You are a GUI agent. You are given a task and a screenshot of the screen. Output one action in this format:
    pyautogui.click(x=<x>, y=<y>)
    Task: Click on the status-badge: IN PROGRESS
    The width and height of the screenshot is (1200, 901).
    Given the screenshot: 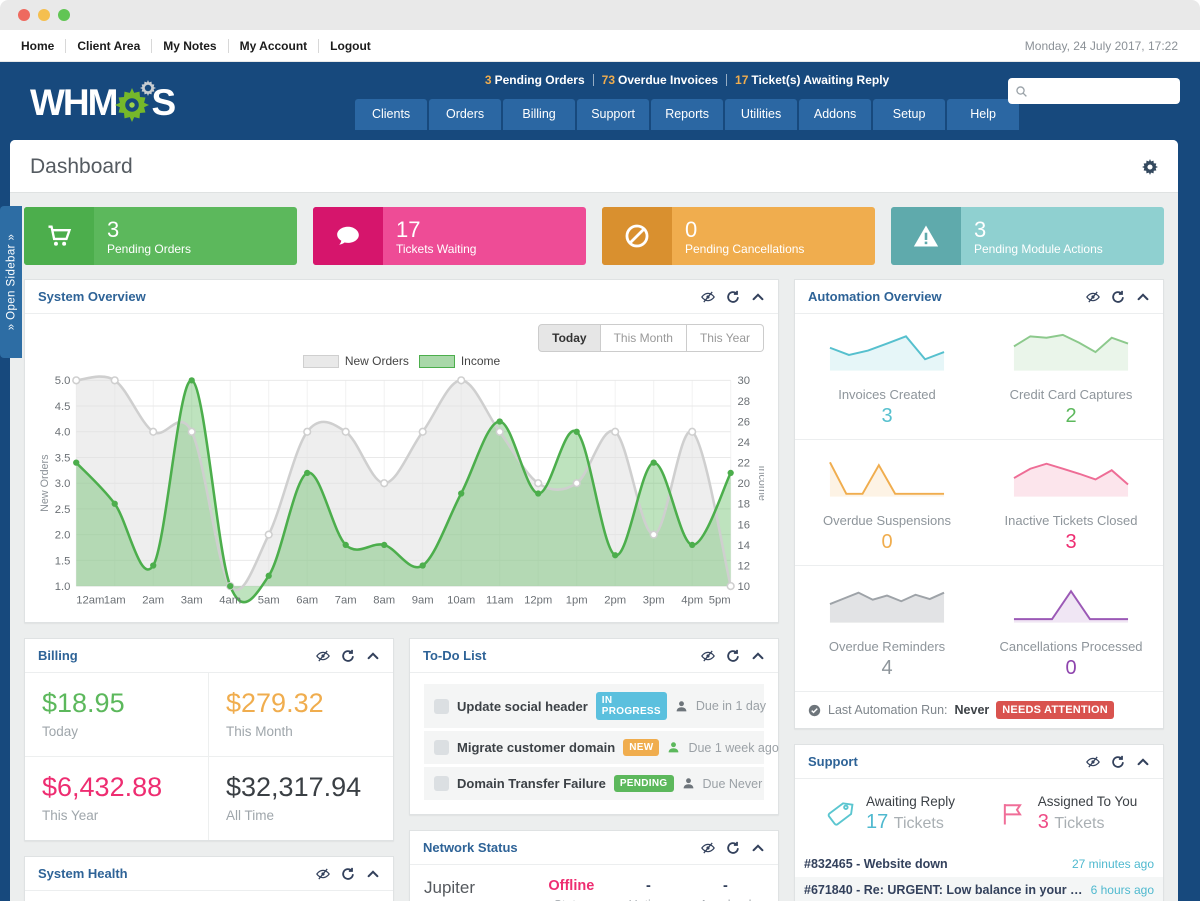 What is the action you would take?
    pyautogui.click(x=631, y=706)
    